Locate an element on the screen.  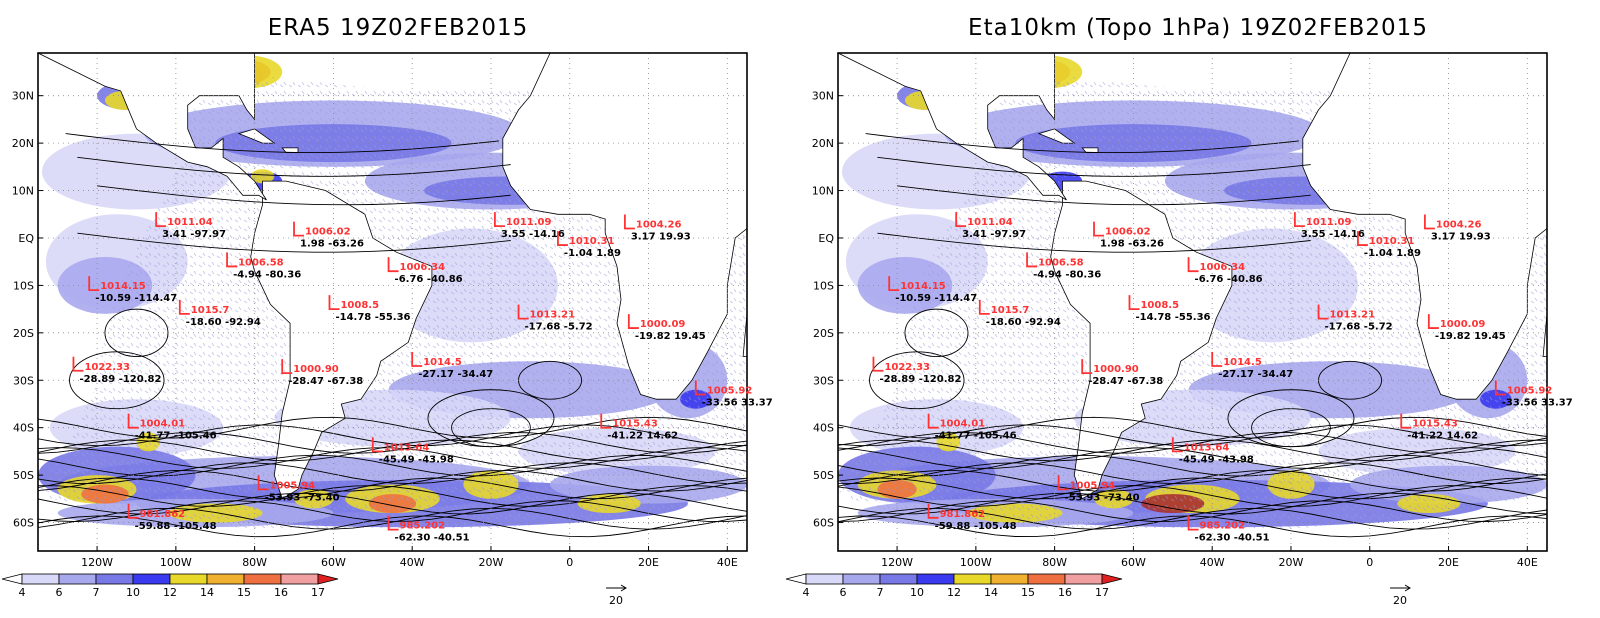
center-coordinates: 3.55 -14.16 is located at coordinates (533, 234).